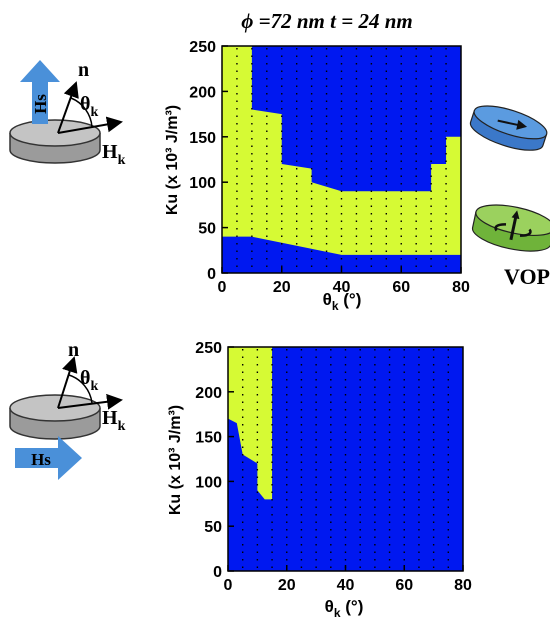  Describe the element at coordinates (508, 128) in the screenshot. I see `in-plane-disk-icon` at that location.